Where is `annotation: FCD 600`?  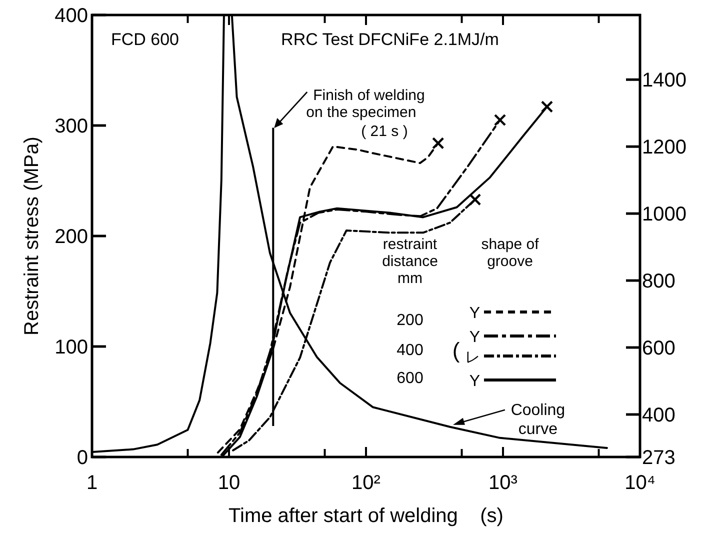 annotation: FCD 600 is located at coordinates (145, 39).